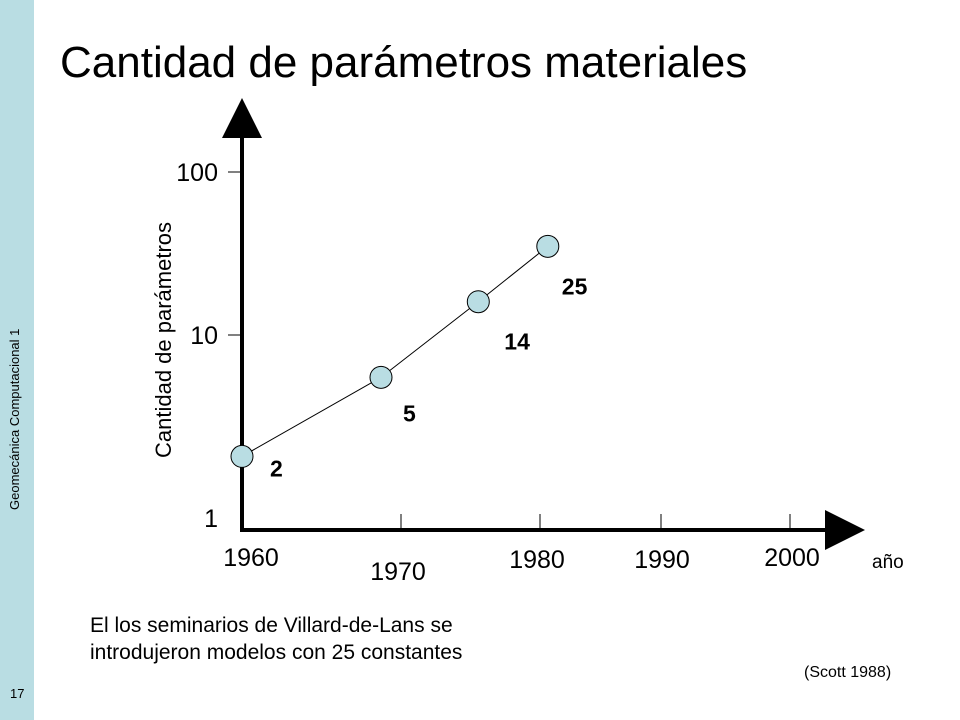 The width and height of the screenshot is (960, 720). I want to click on note-line-2: introdujeron modelos con 25 constantes, so click(276, 652).